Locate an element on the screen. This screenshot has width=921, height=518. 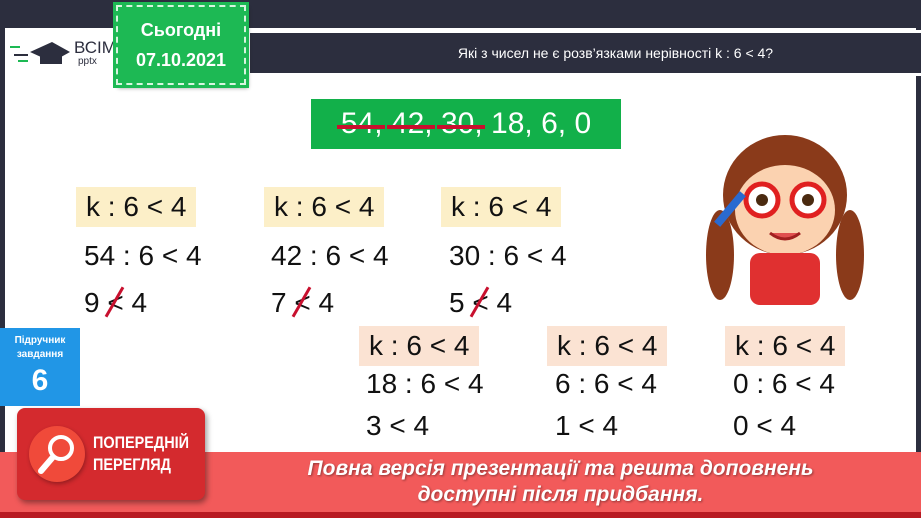
preview-badge: ПОПЕРЕДНІЙ ПЕРЕГЛЯД is located at coordinates (111, 454).